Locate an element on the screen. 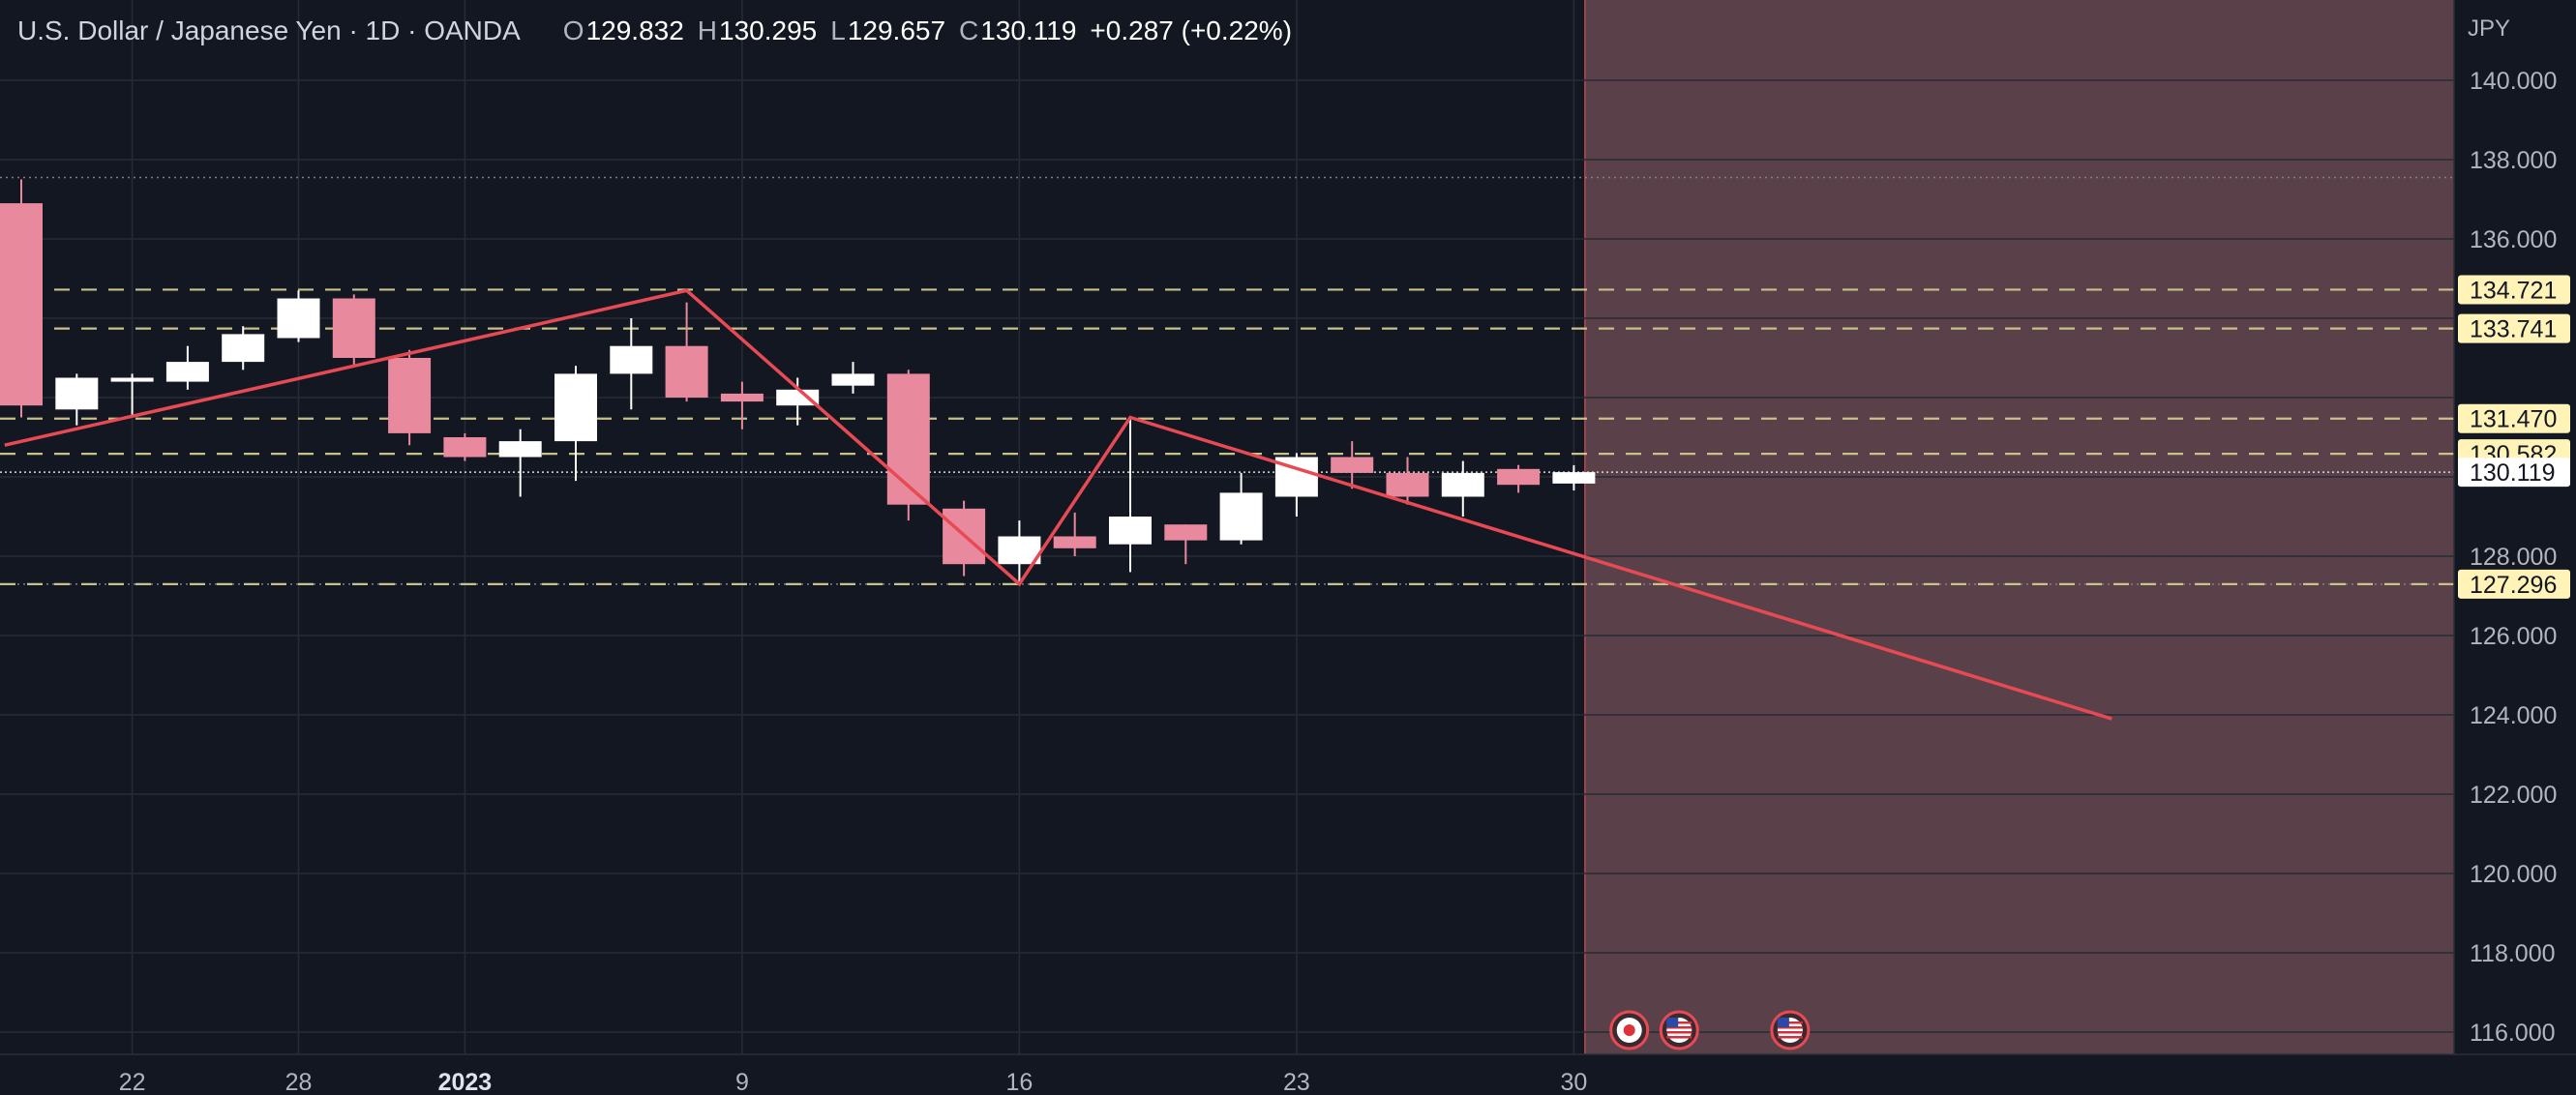 Image resolution: width=2576 pixels, height=1095 pixels. current-price-label-box is located at coordinates (2514, 473).